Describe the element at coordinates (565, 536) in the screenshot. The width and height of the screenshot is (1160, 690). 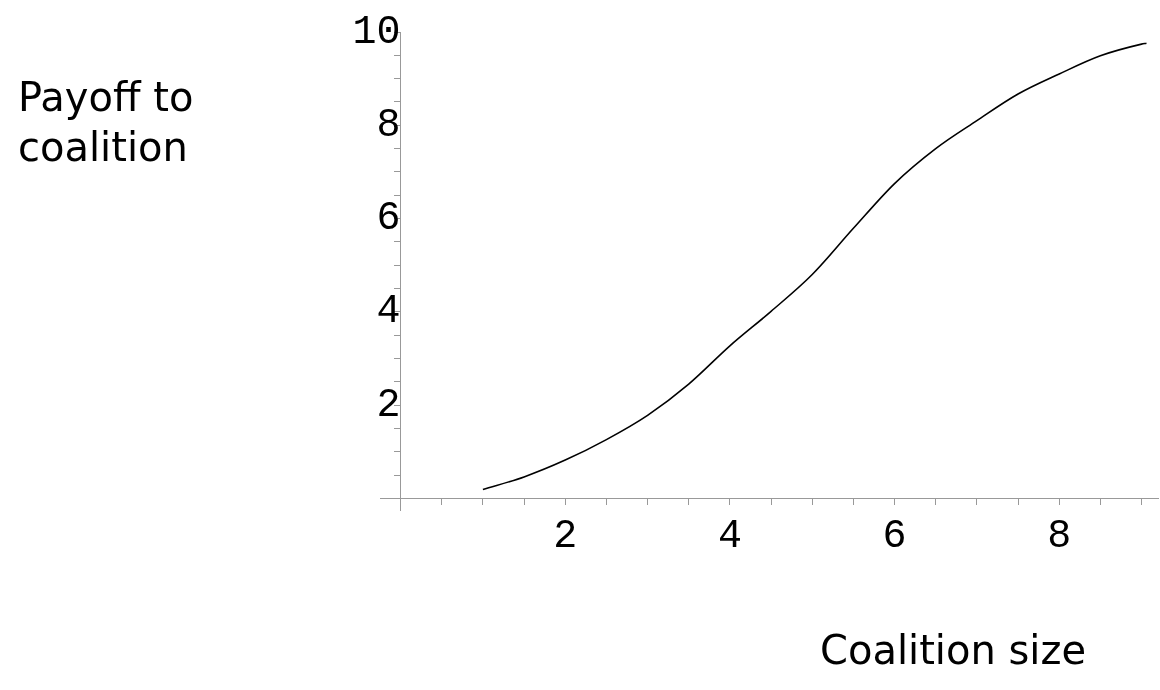
I see `x-tick-label: 2` at that location.